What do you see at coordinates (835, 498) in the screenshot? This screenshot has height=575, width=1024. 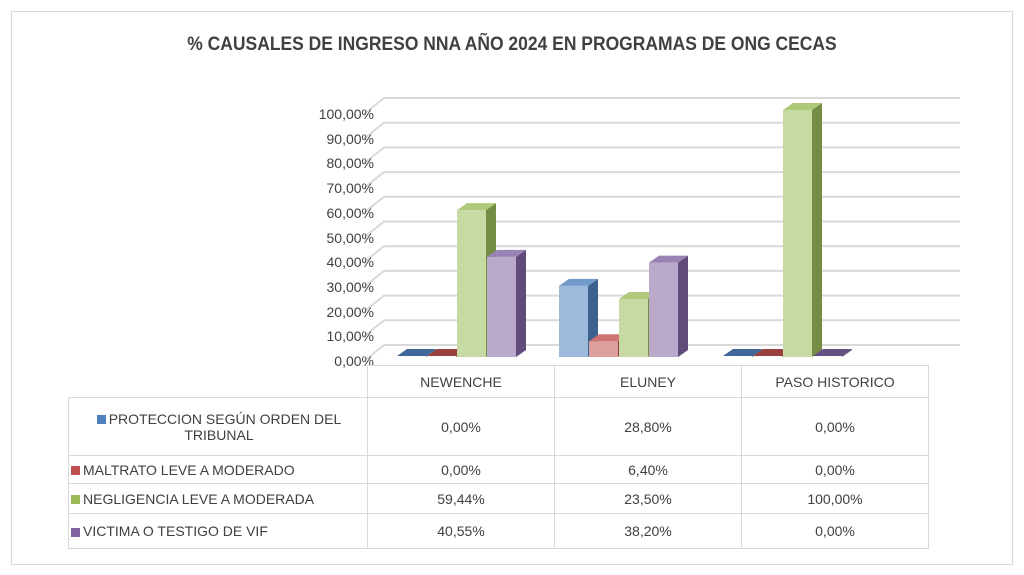 I see `data-cell: 100,00%` at bounding box center [835, 498].